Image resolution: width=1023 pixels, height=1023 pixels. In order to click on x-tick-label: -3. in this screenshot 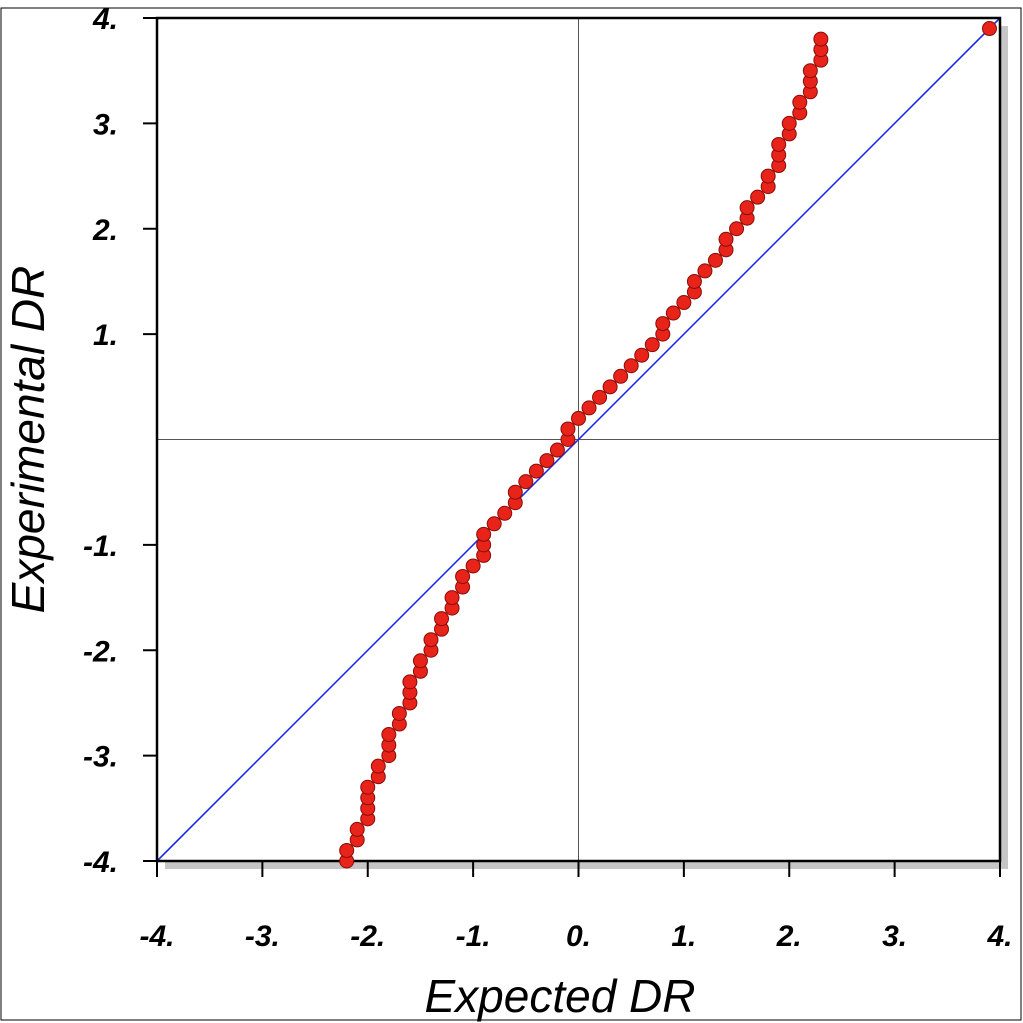, I will do `click(262, 936)`.